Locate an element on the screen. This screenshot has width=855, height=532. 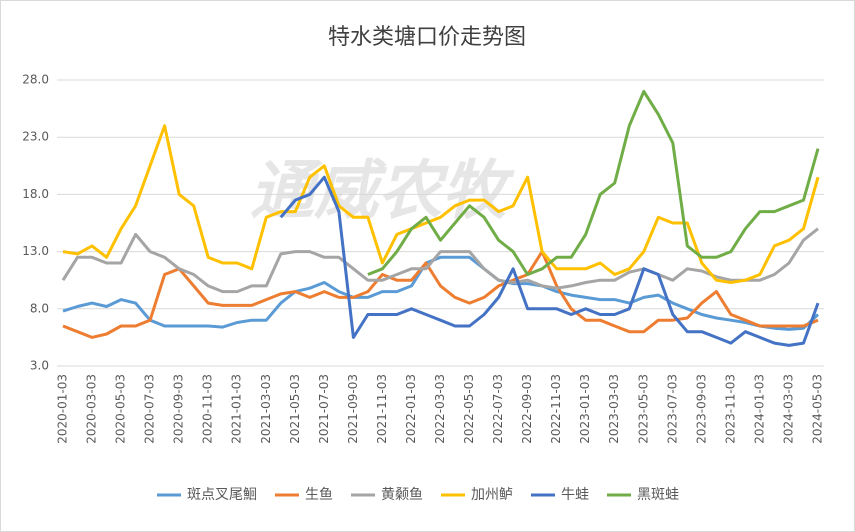
x-tick-label: 2023-03-03 is located at coordinates (614, 409).